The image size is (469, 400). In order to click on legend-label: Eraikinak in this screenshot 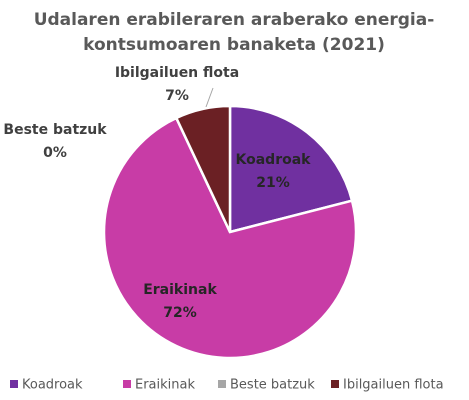, I will do `click(165, 385)`.